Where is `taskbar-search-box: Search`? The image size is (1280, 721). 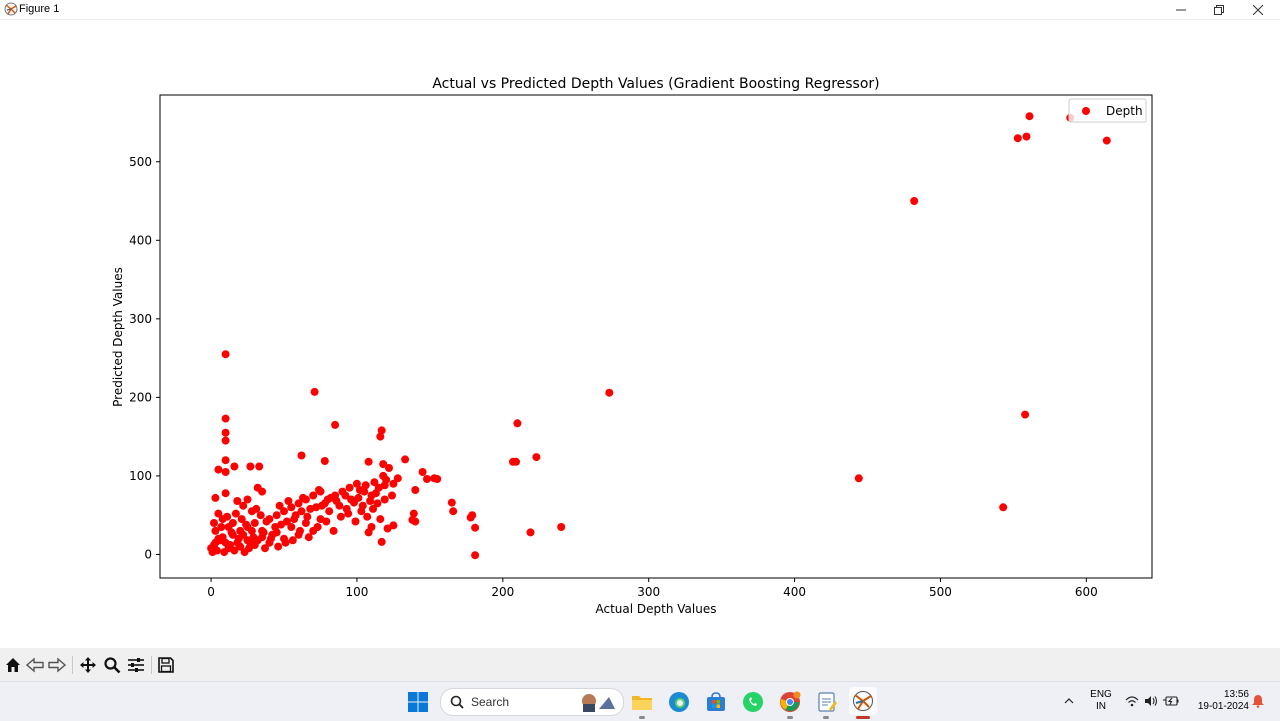 taskbar-search-box: Search is located at coordinates (532, 702).